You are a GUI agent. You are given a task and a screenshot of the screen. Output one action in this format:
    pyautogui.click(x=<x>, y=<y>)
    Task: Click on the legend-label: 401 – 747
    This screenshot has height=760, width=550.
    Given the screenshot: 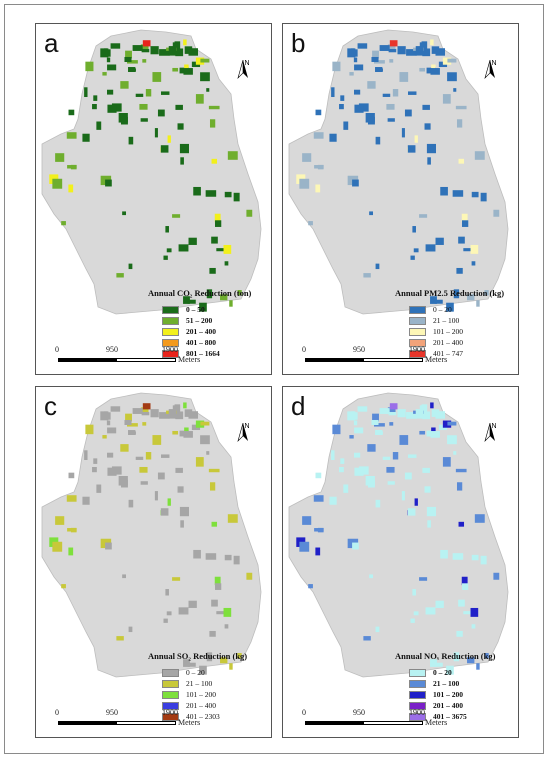 What is the action you would take?
    pyautogui.click(x=448, y=353)
    